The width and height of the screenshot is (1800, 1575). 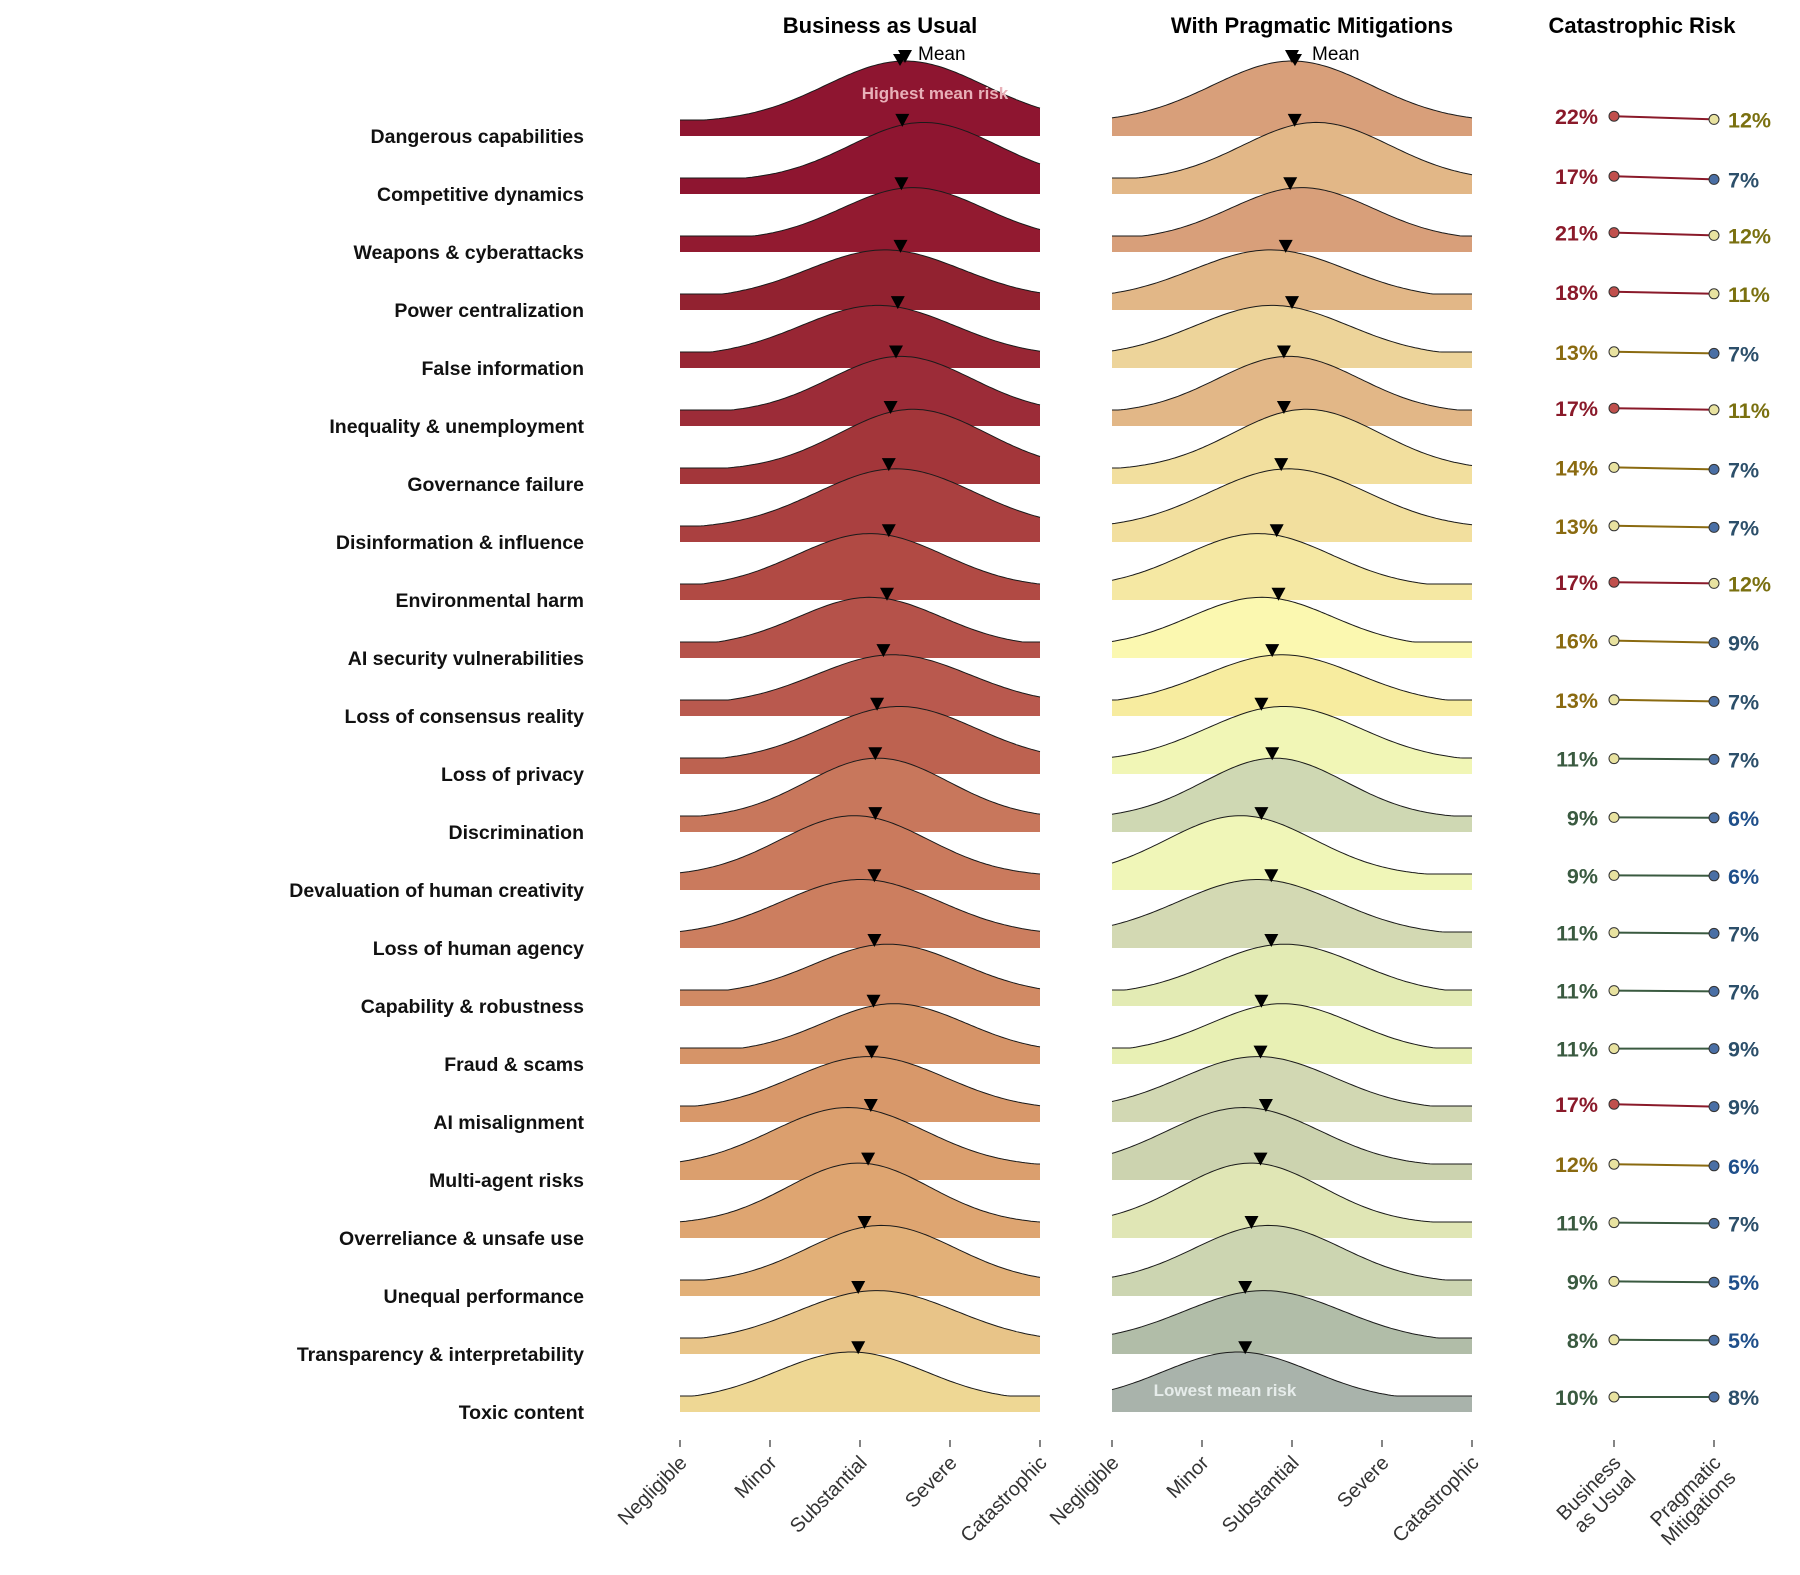 What do you see at coordinates (880, 25) in the screenshot?
I see `panel-title-business-as-usual: Business as Usual` at bounding box center [880, 25].